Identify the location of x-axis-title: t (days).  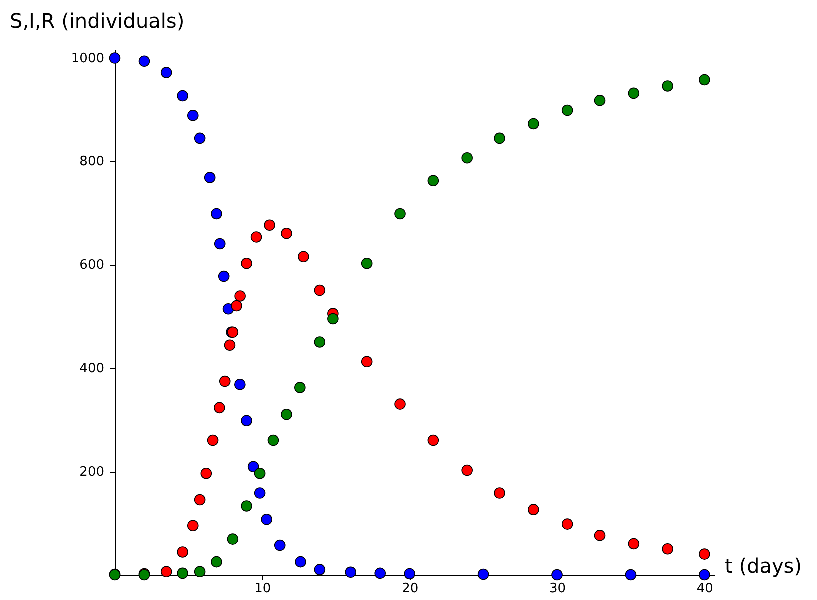
(763, 566).